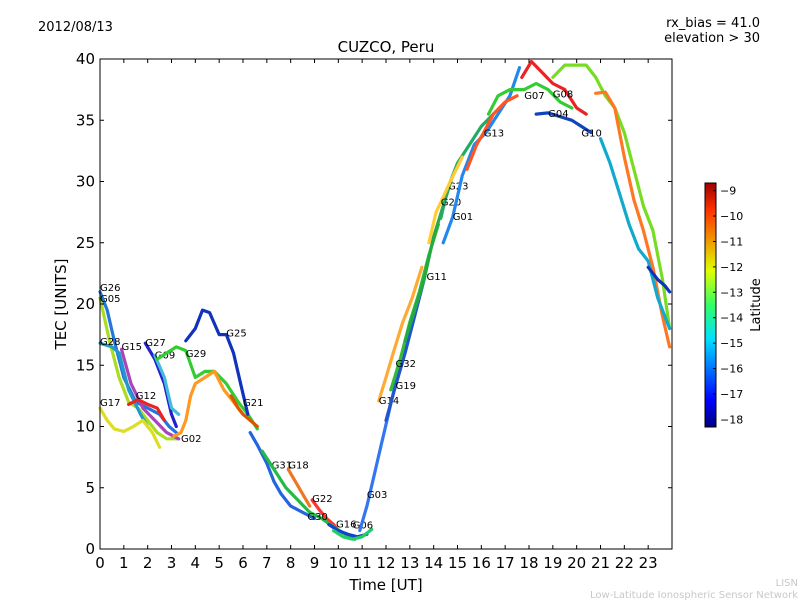  Describe the element at coordinates (731, 419) in the screenshot. I see `colorbar-tick-label: −18` at that location.